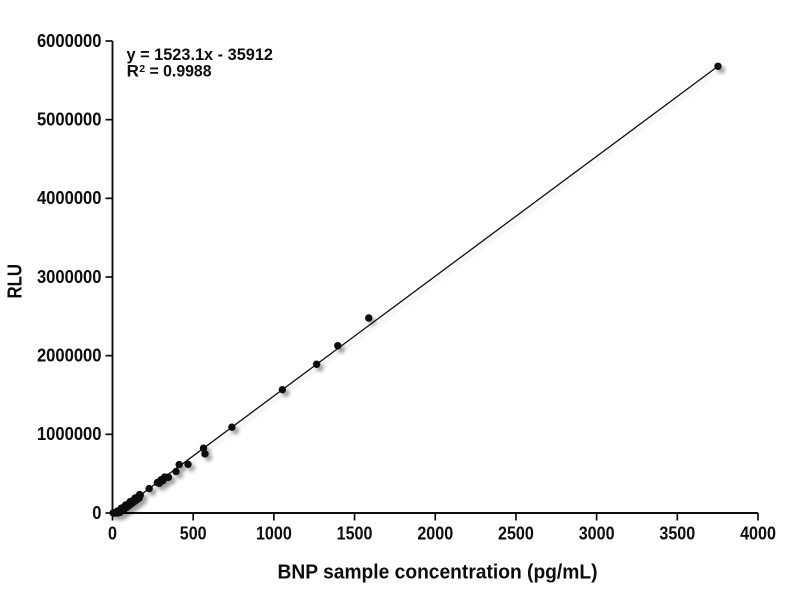 Image resolution: width=787 pixels, height=600 pixels. What do you see at coordinates (516, 534) in the screenshot?
I see `svg-text: 2500` at bounding box center [516, 534].